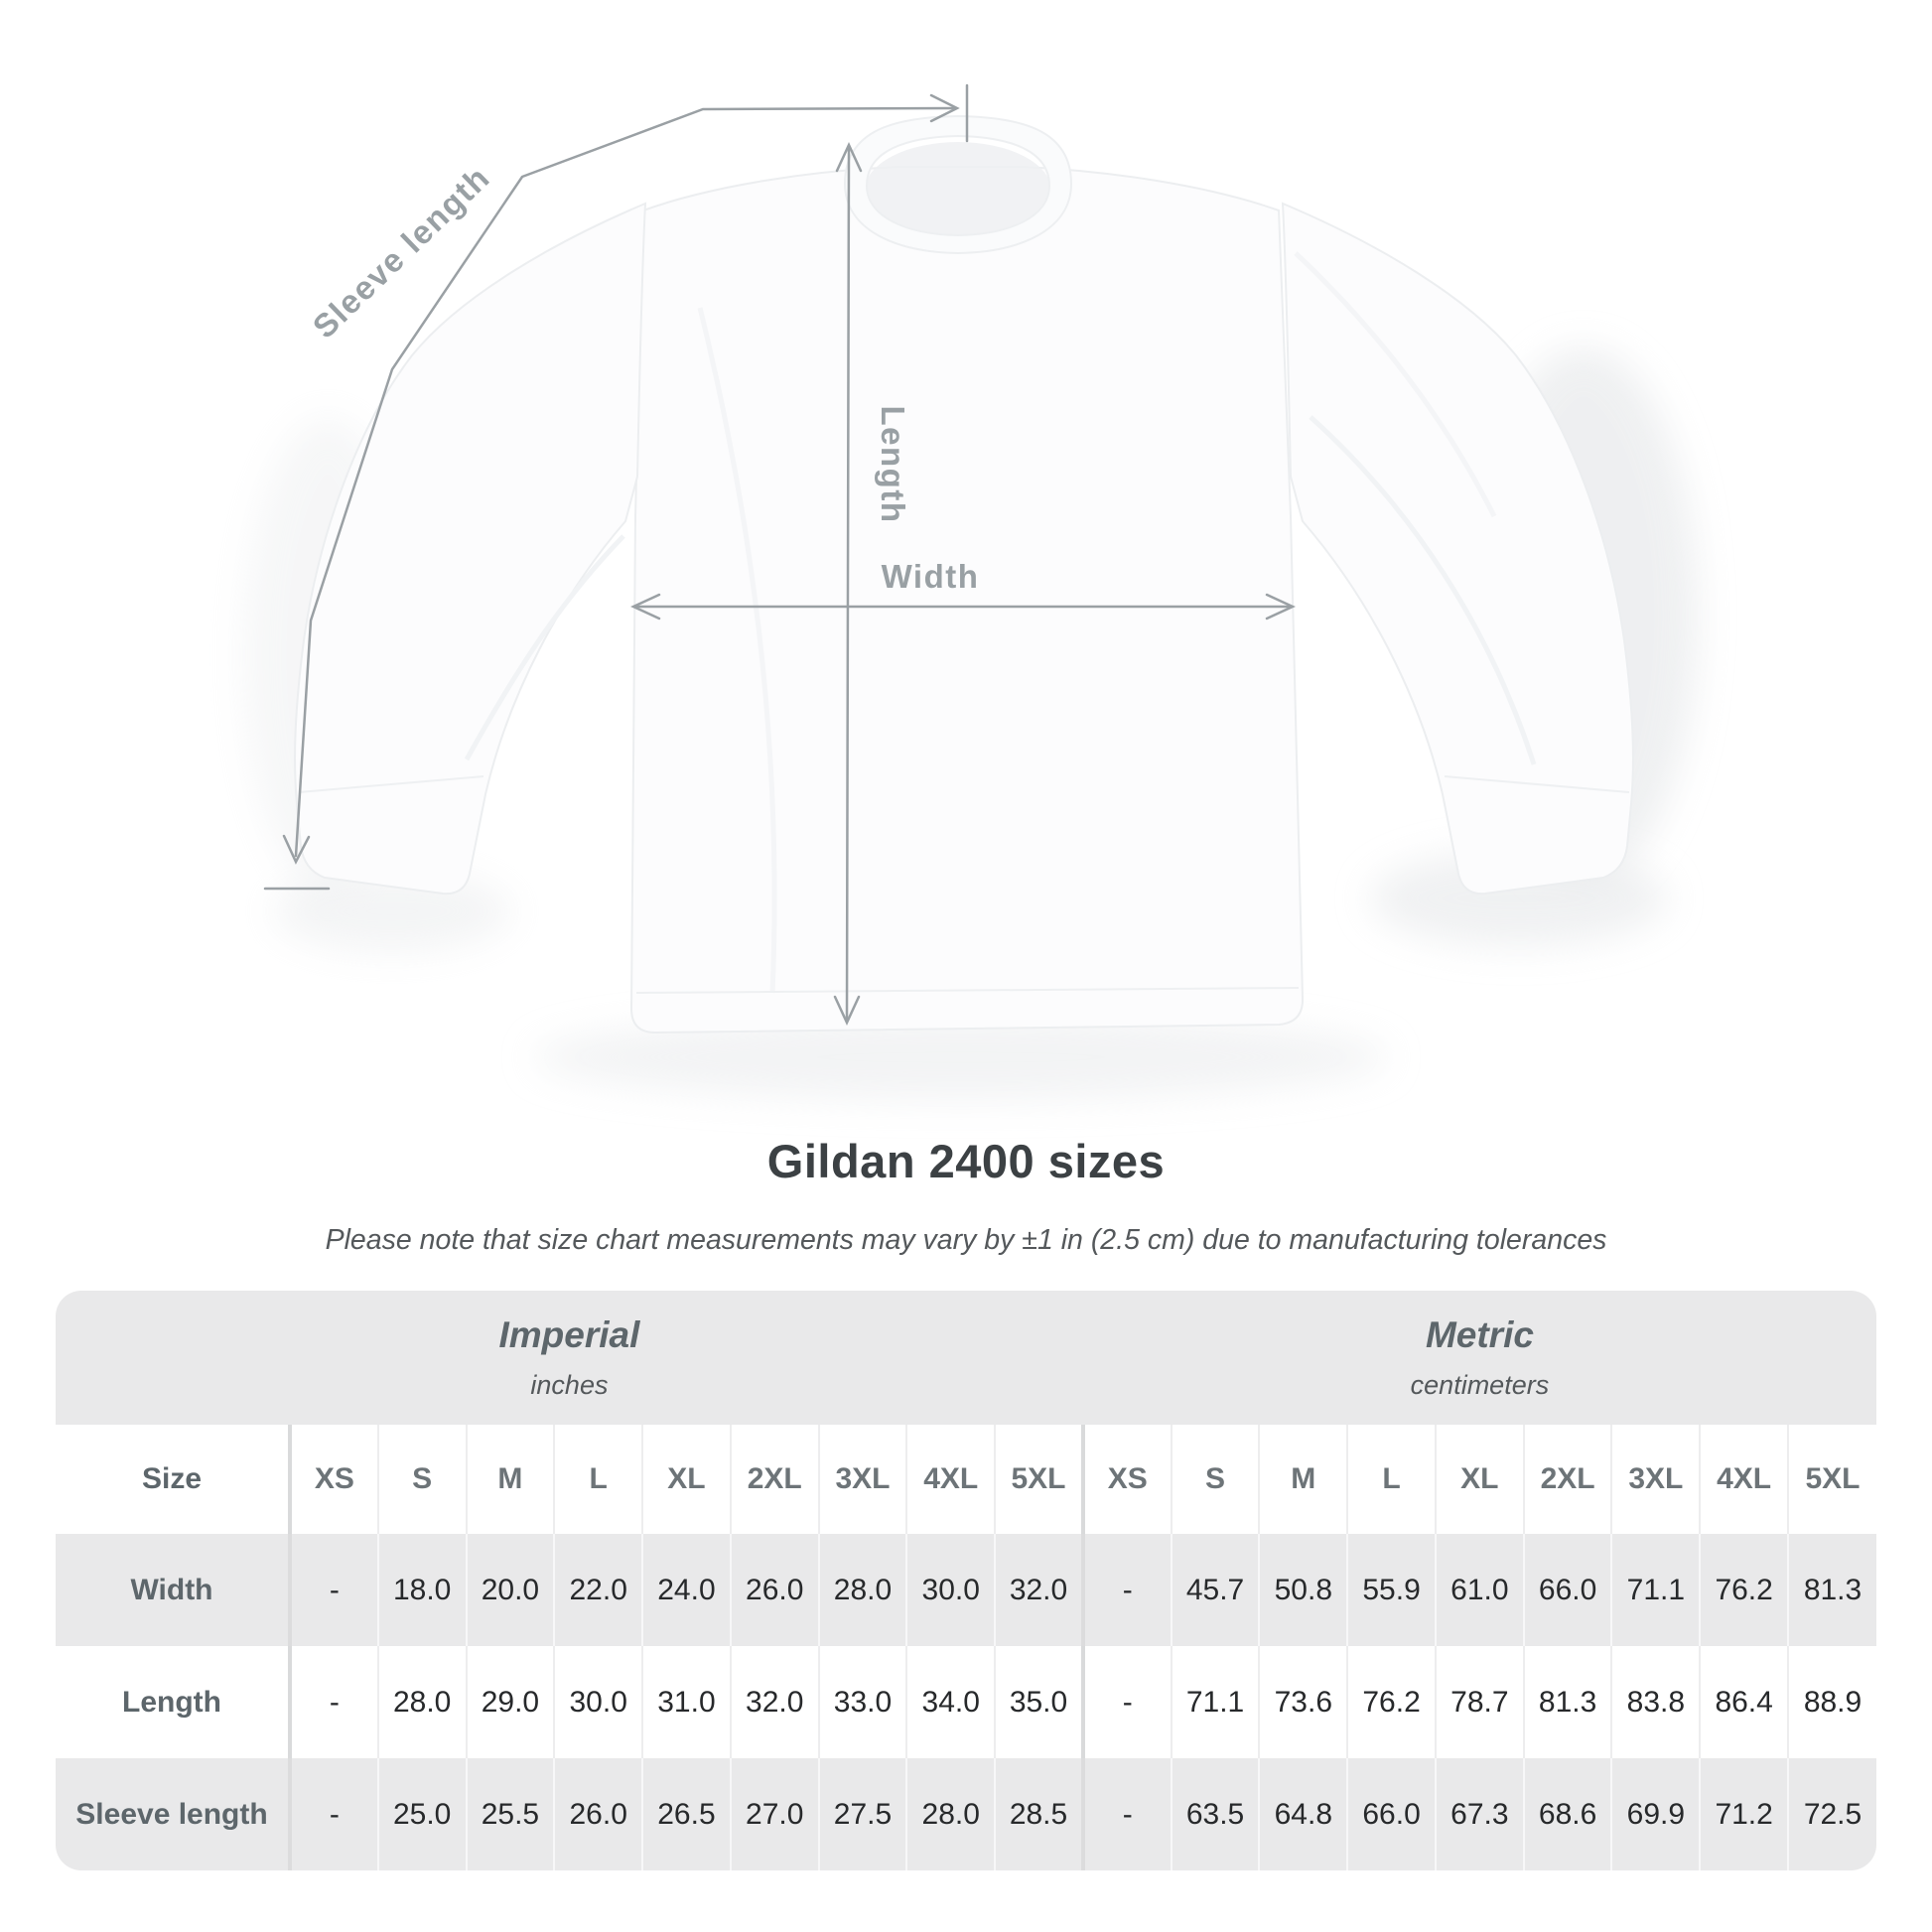  I want to click on size-column-header-metric-xs: XS, so click(1126, 1480).